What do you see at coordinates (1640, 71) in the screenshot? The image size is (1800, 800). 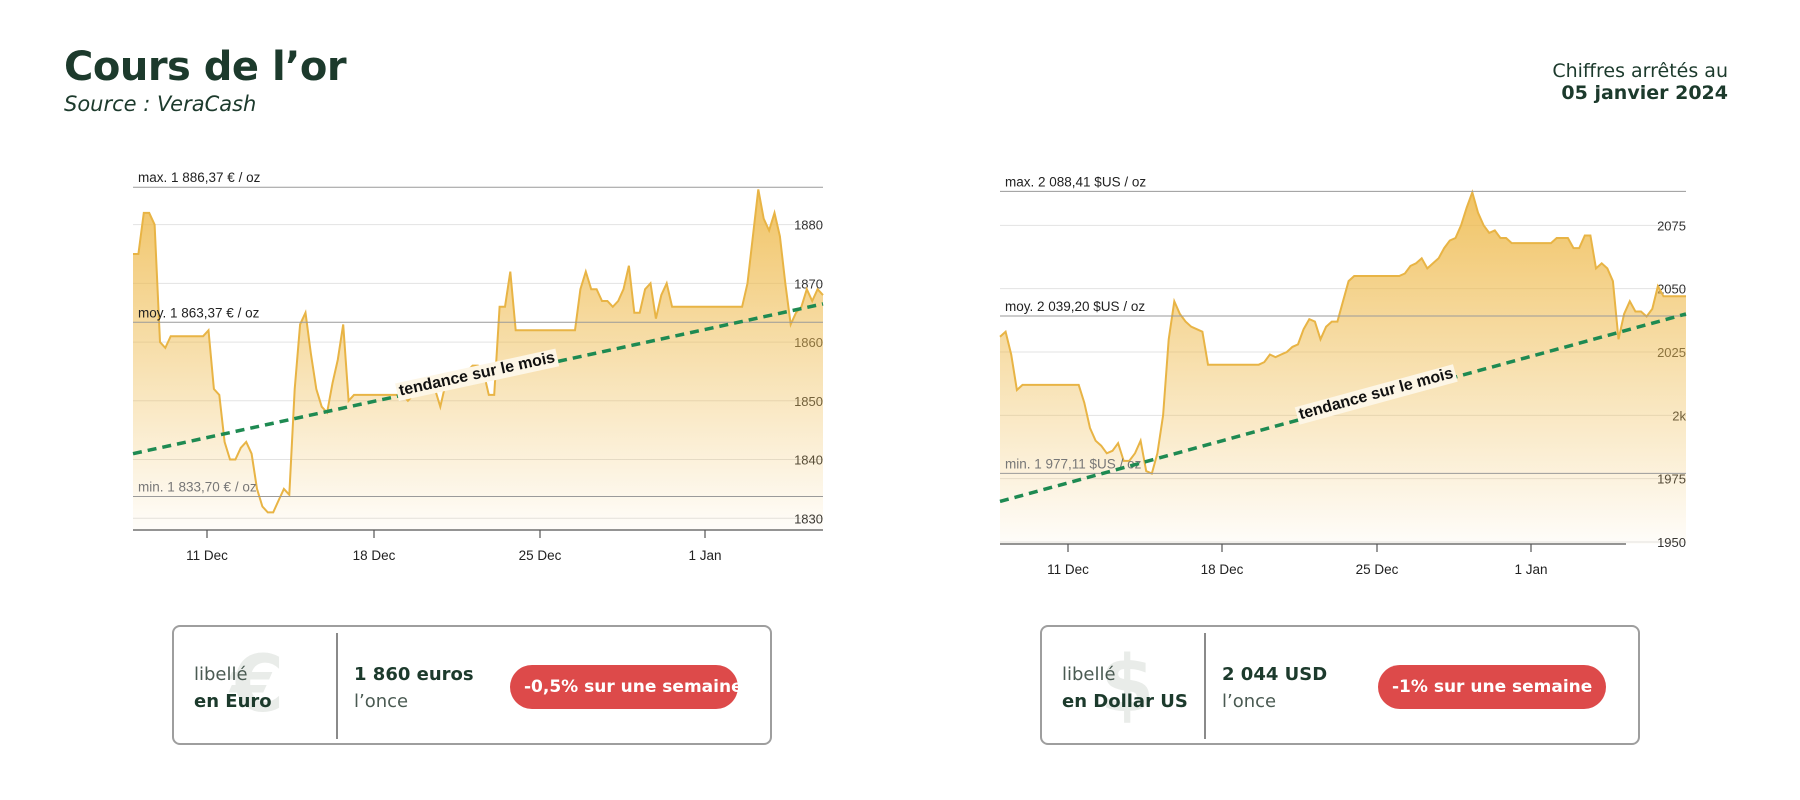 I see `date-label: Chiffres arrêtés au` at bounding box center [1640, 71].